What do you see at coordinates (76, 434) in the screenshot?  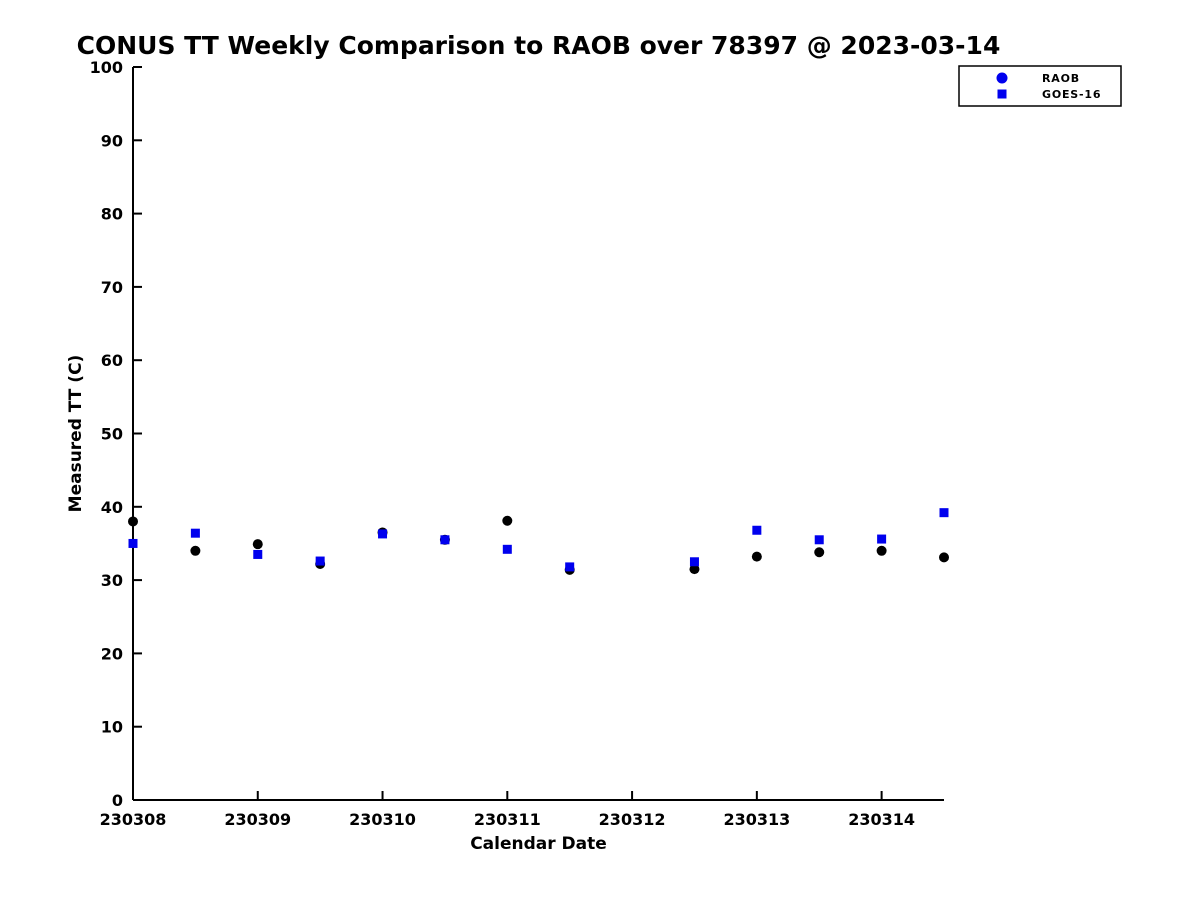 I see `y-axis-title: Measured TT (C)` at bounding box center [76, 434].